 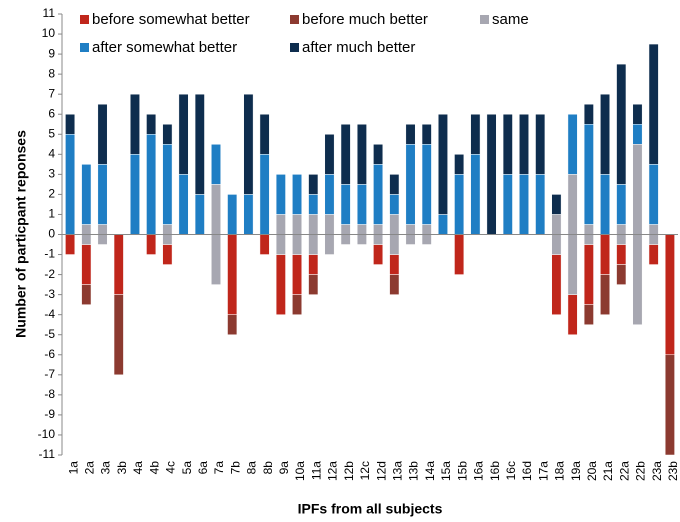 I want to click on y-tick-label: -10, so click(x=47, y=434).